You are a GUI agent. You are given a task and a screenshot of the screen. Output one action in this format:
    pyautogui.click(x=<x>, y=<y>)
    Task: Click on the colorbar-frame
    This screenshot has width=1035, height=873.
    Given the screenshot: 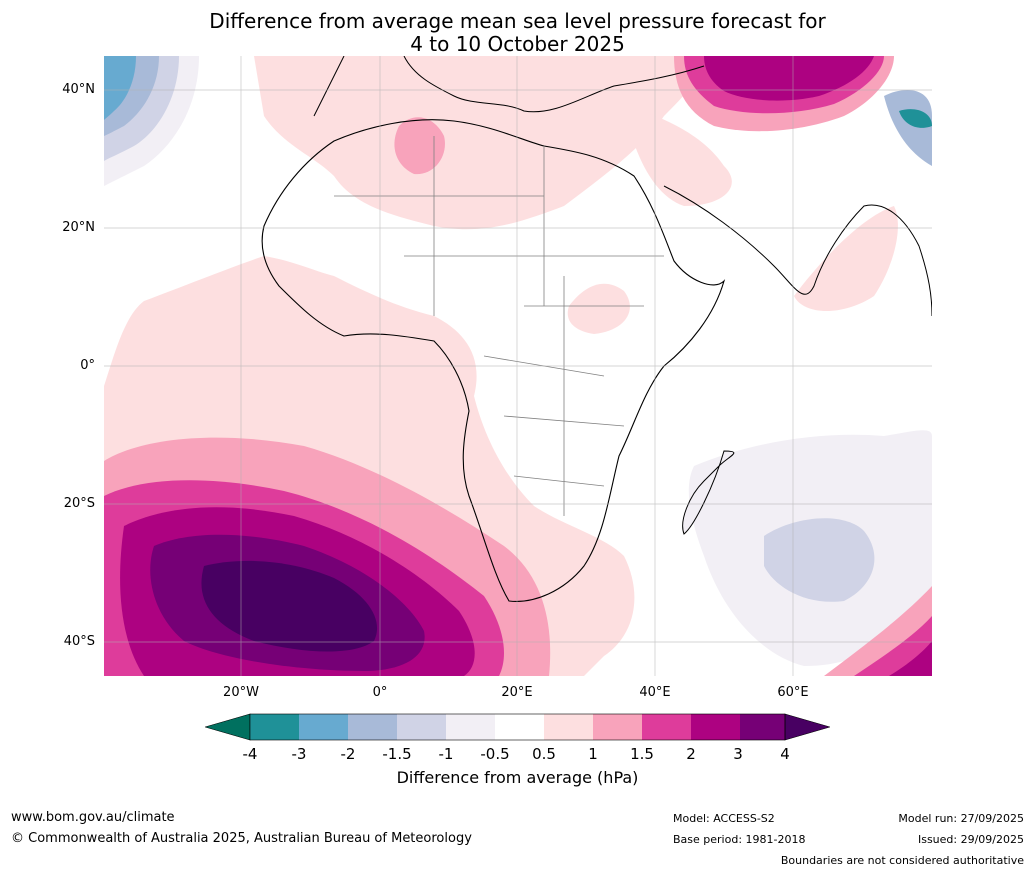 What is the action you would take?
    pyautogui.click(x=517, y=727)
    